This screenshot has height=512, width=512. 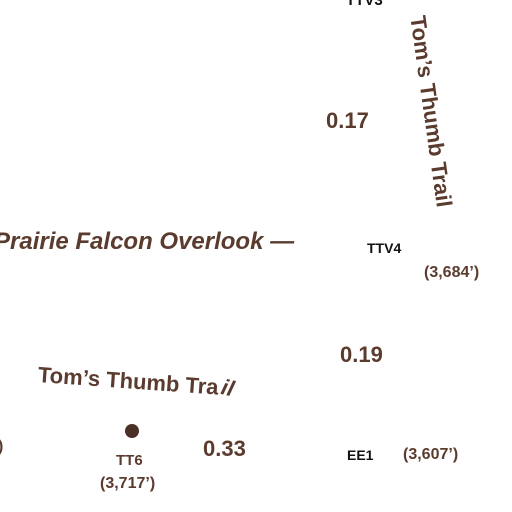 What do you see at coordinates (132, 431) in the screenshot?
I see `trail-marker-dot` at bounding box center [132, 431].